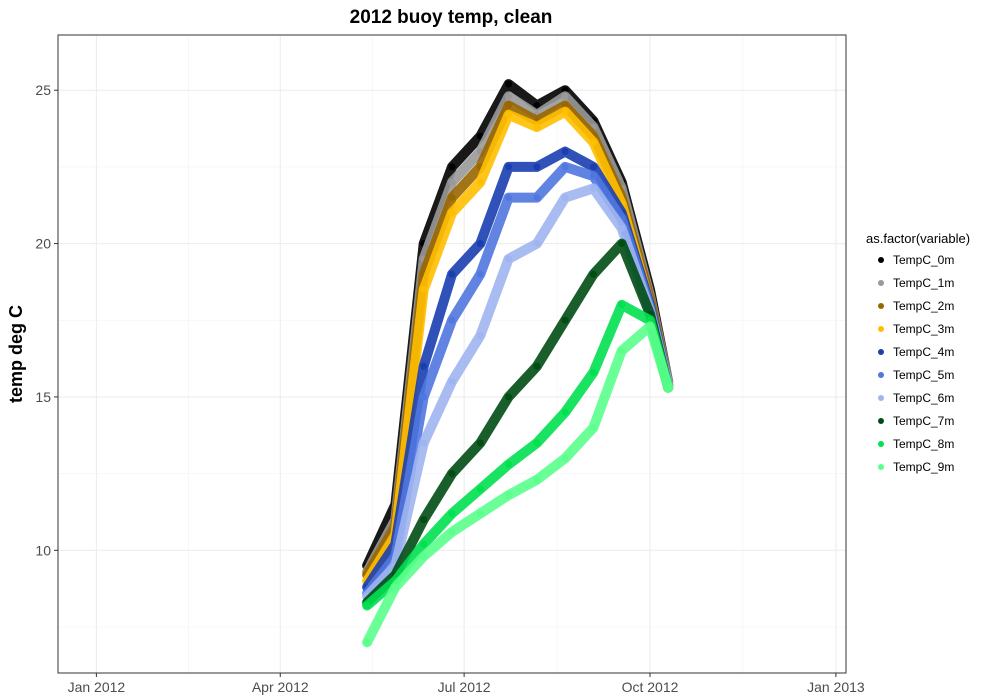  I want to click on x-axis: Jan 2012 Apr 2012 Jul 2012 Oct 2012 Jan 2013, so click(466, 684).